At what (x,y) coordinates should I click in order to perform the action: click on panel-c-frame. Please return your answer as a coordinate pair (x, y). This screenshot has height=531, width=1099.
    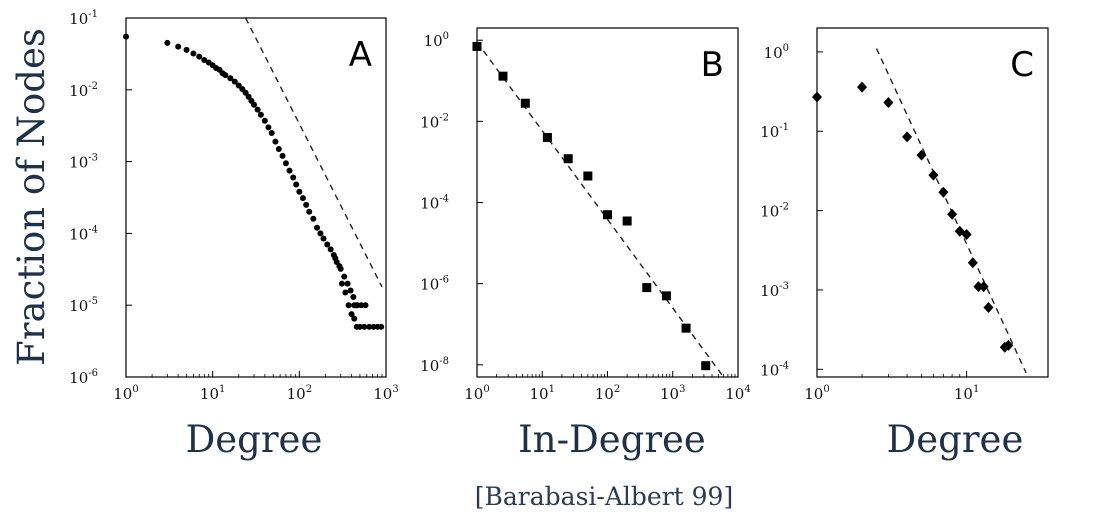
    Looking at the image, I should click on (932, 202).